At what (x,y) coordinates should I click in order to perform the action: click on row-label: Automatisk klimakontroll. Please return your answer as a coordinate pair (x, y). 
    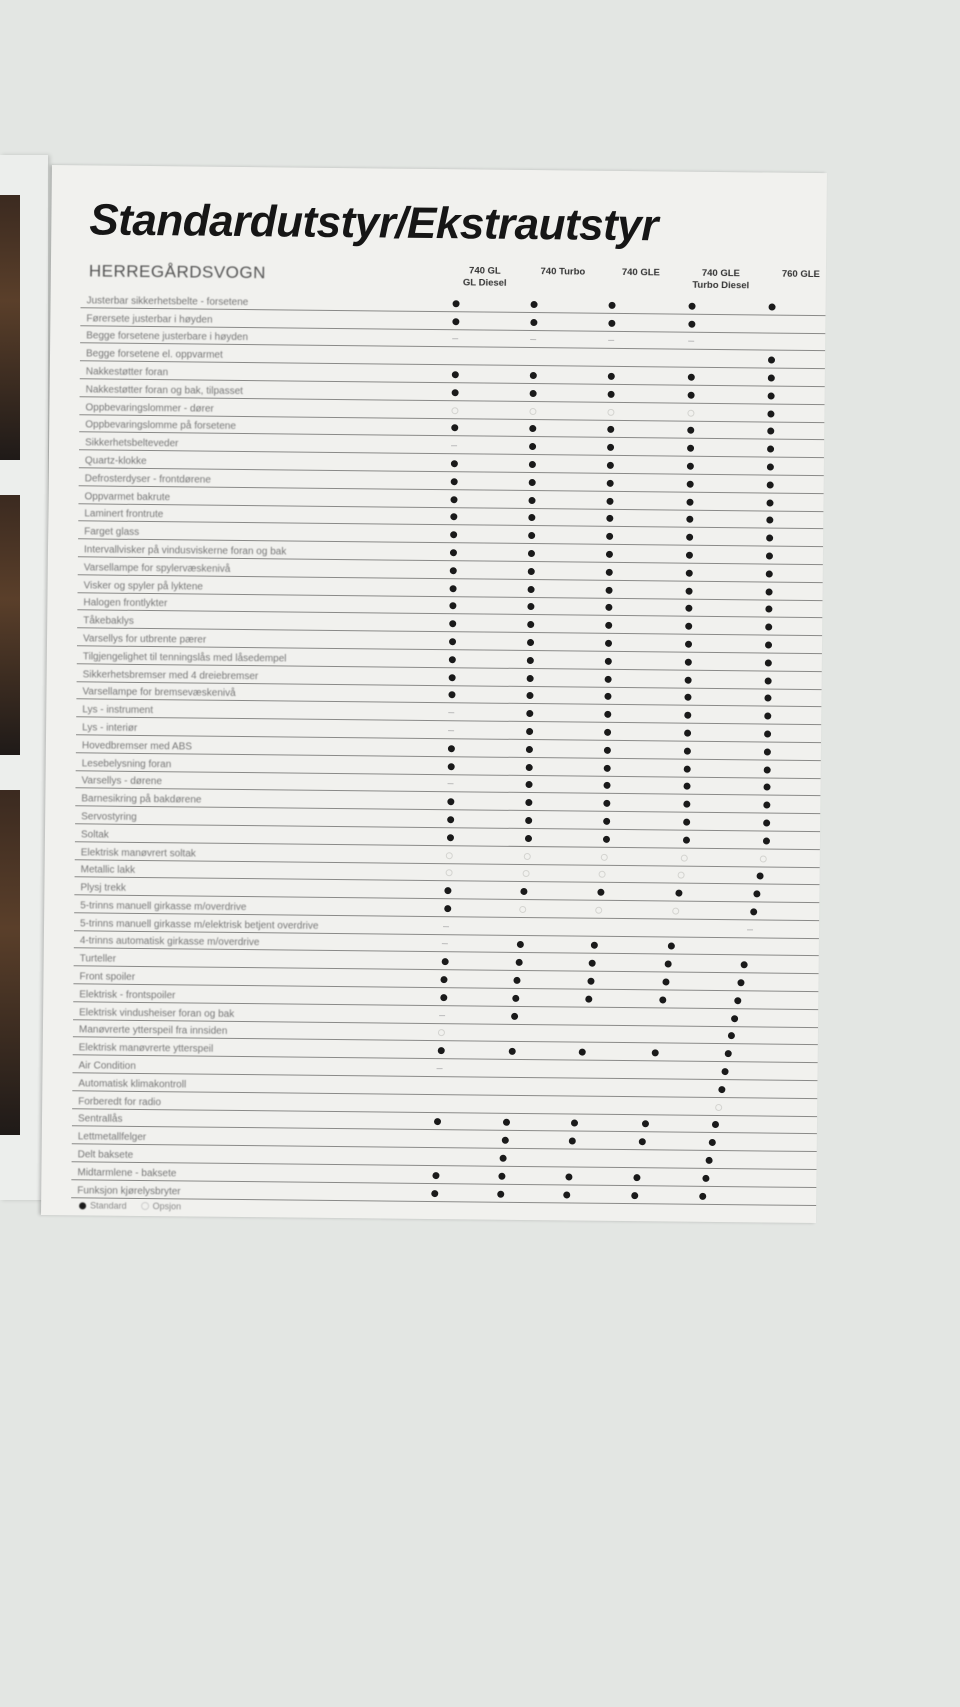
    Looking at the image, I should click on (132, 1084).